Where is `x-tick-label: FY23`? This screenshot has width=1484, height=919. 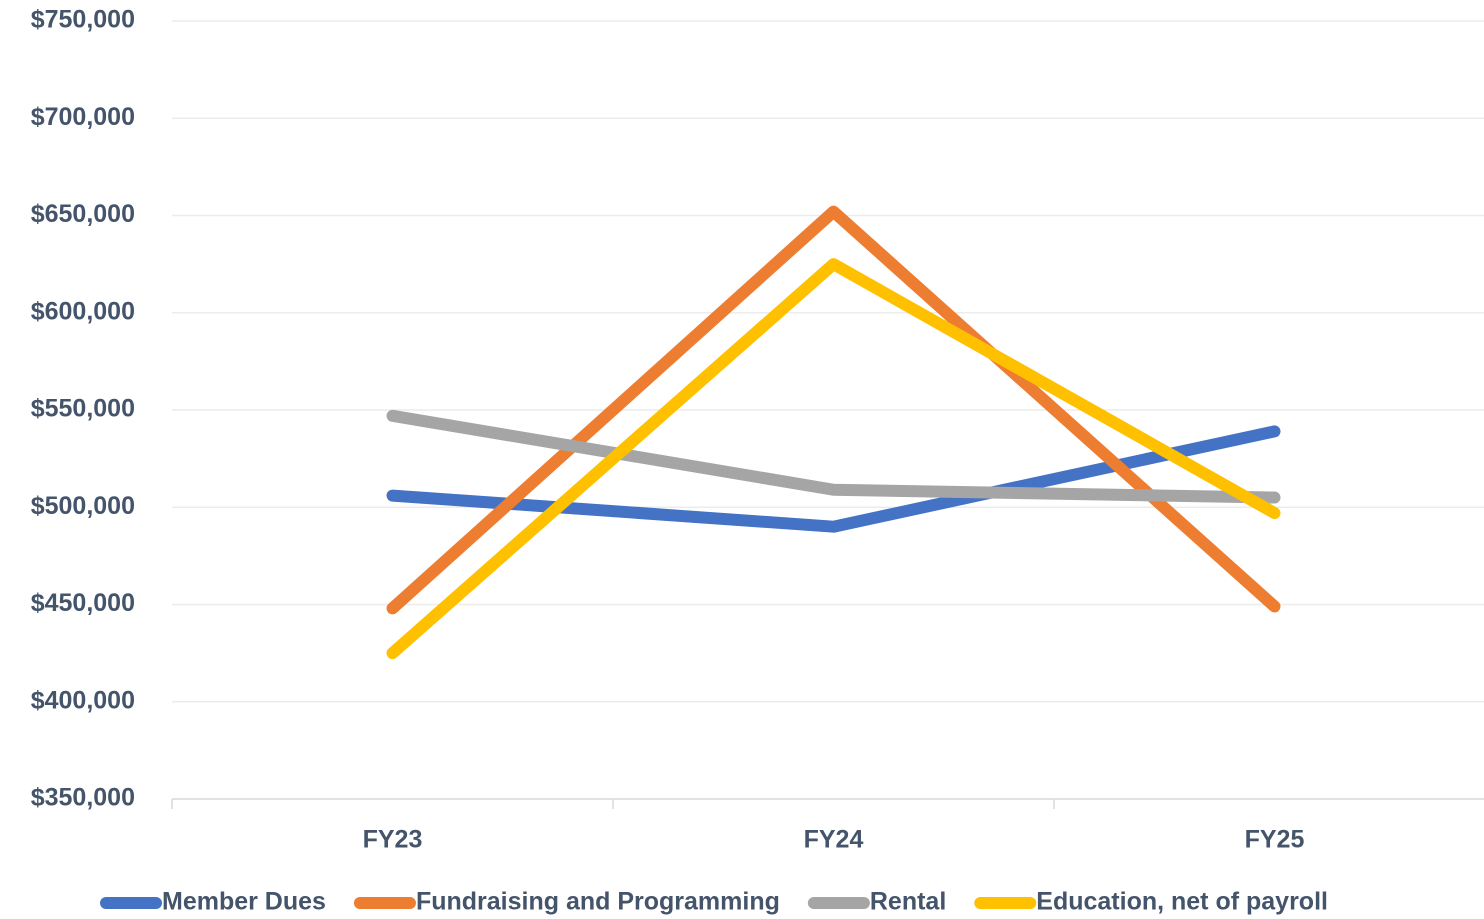
x-tick-label: FY23 is located at coordinates (393, 840).